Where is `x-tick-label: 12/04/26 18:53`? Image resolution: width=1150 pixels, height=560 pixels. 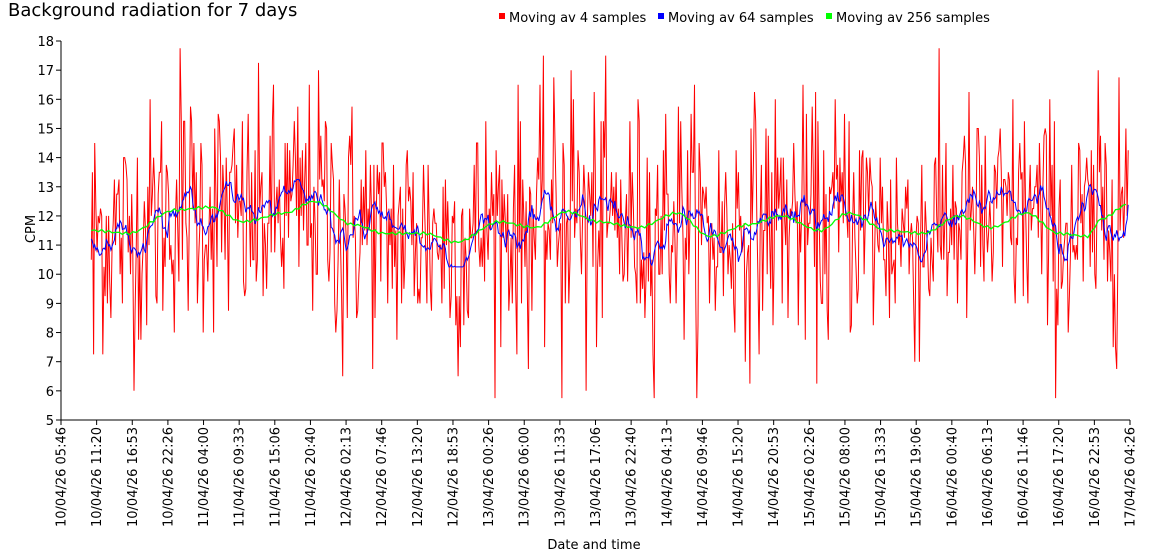 x-tick-label: 12/04/26 18:53 is located at coordinates (454, 477).